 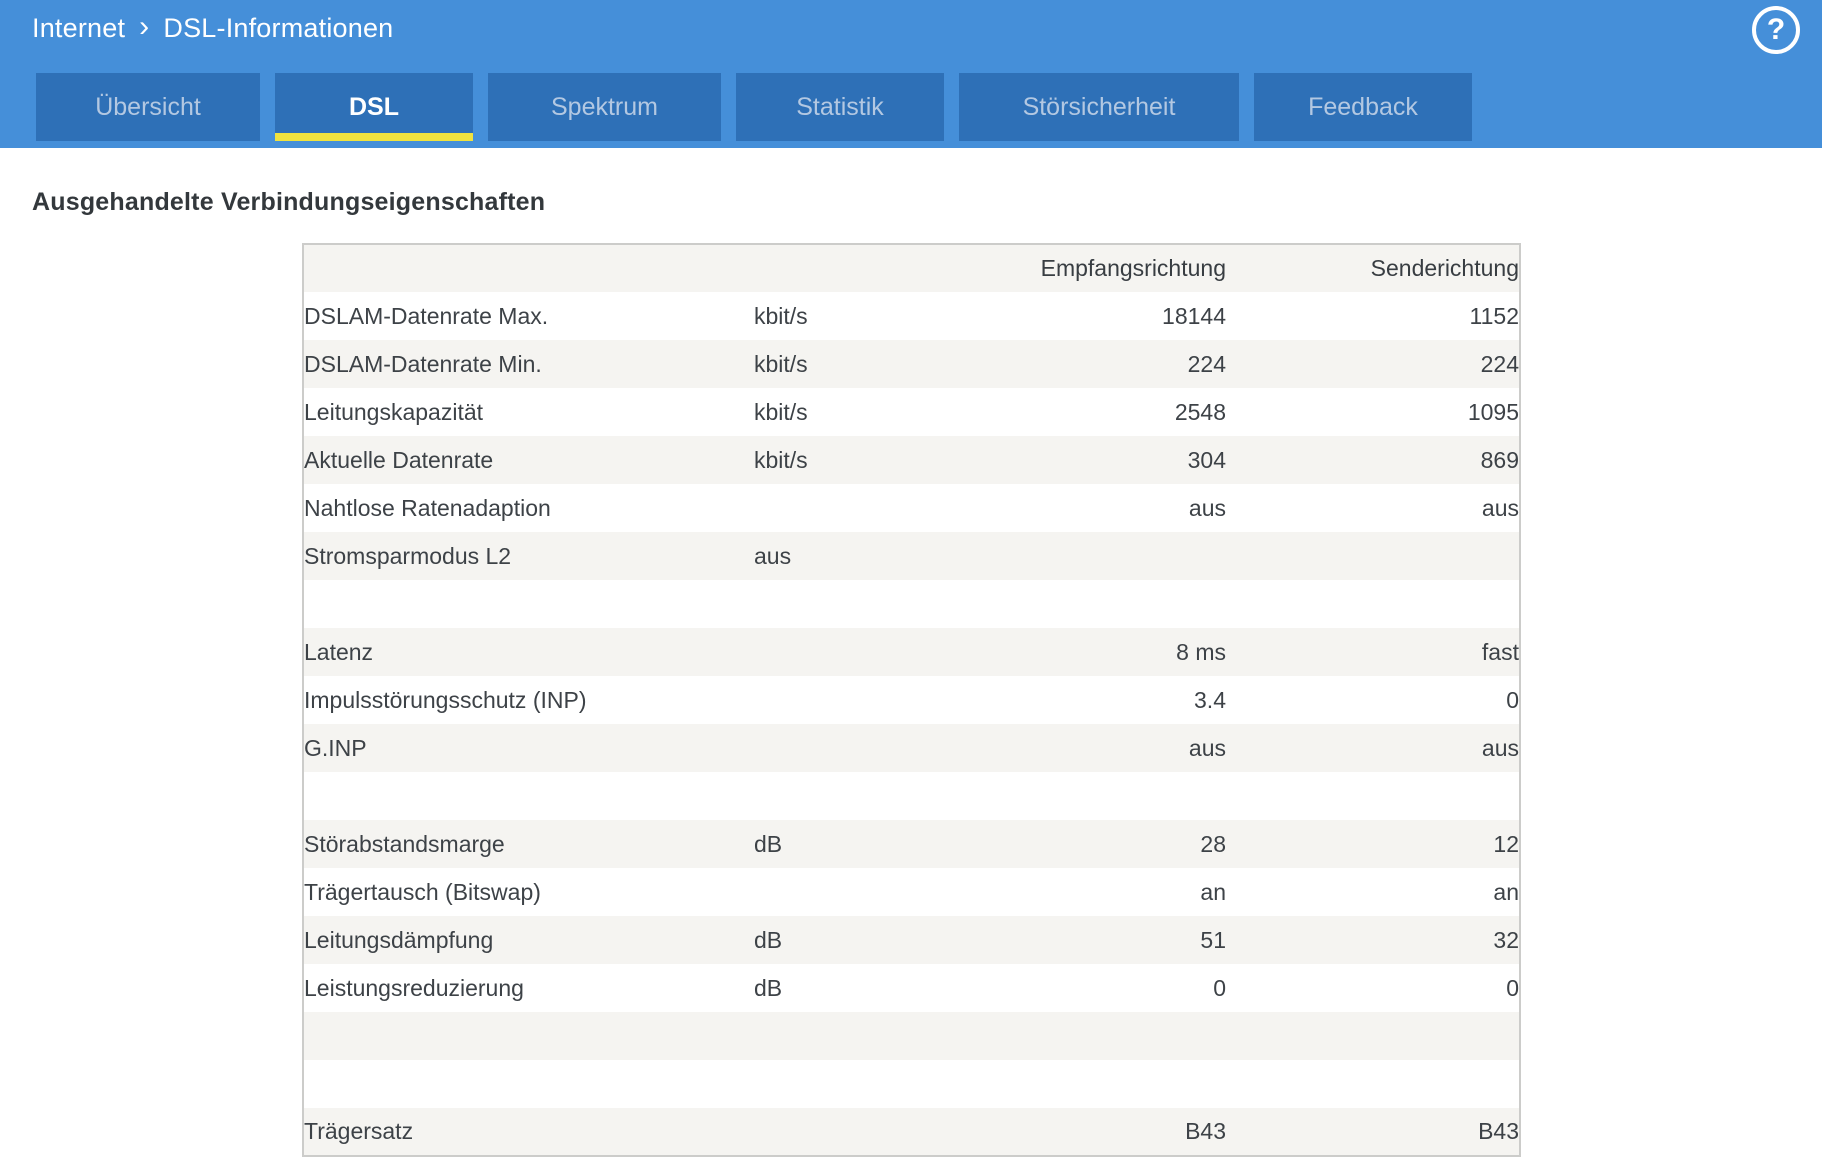 I want to click on row-value-empfangsrichtung: 51, so click(x=1213, y=939).